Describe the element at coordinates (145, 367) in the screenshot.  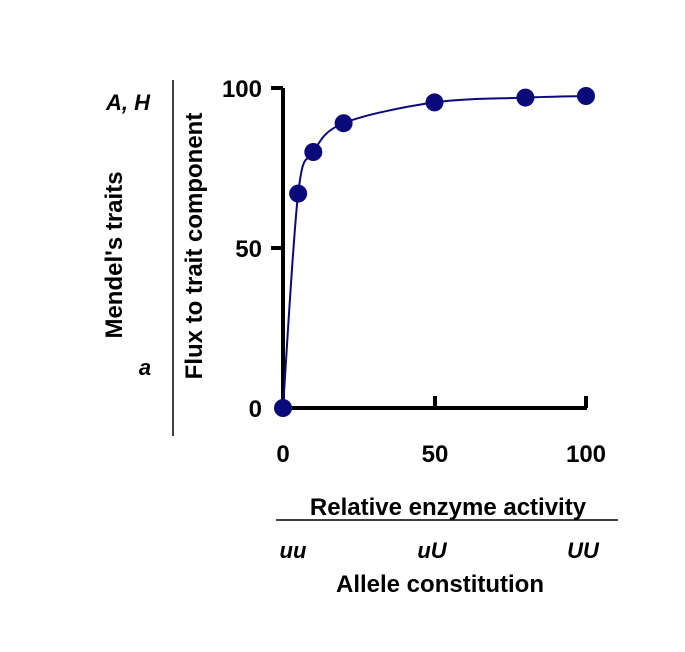
I see `mendel-annotation-a: a` at that location.